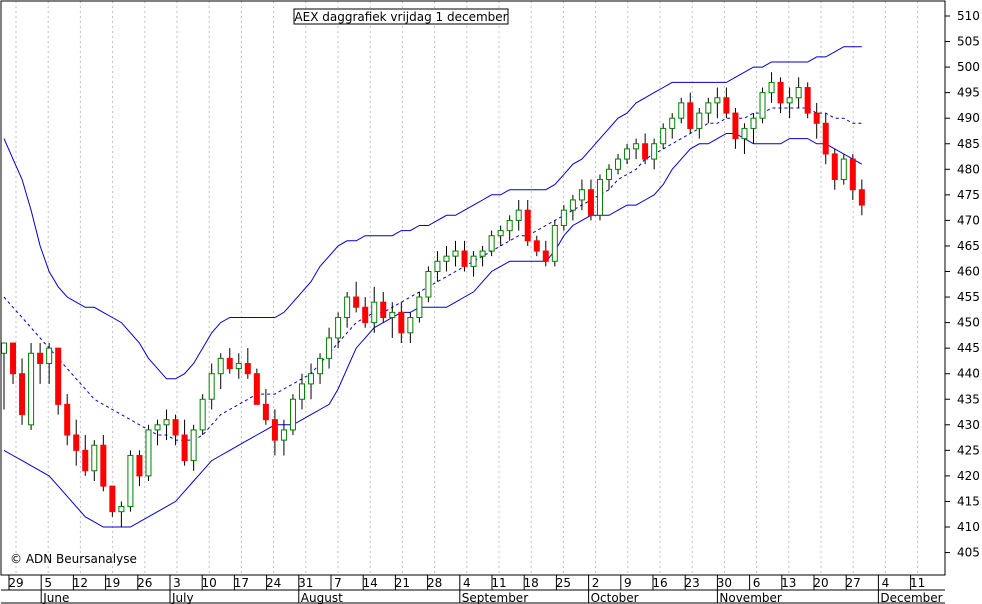 The height and width of the screenshot is (604, 982). What do you see at coordinates (968, 297) in the screenshot?
I see `y-tick-label: 455` at bounding box center [968, 297].